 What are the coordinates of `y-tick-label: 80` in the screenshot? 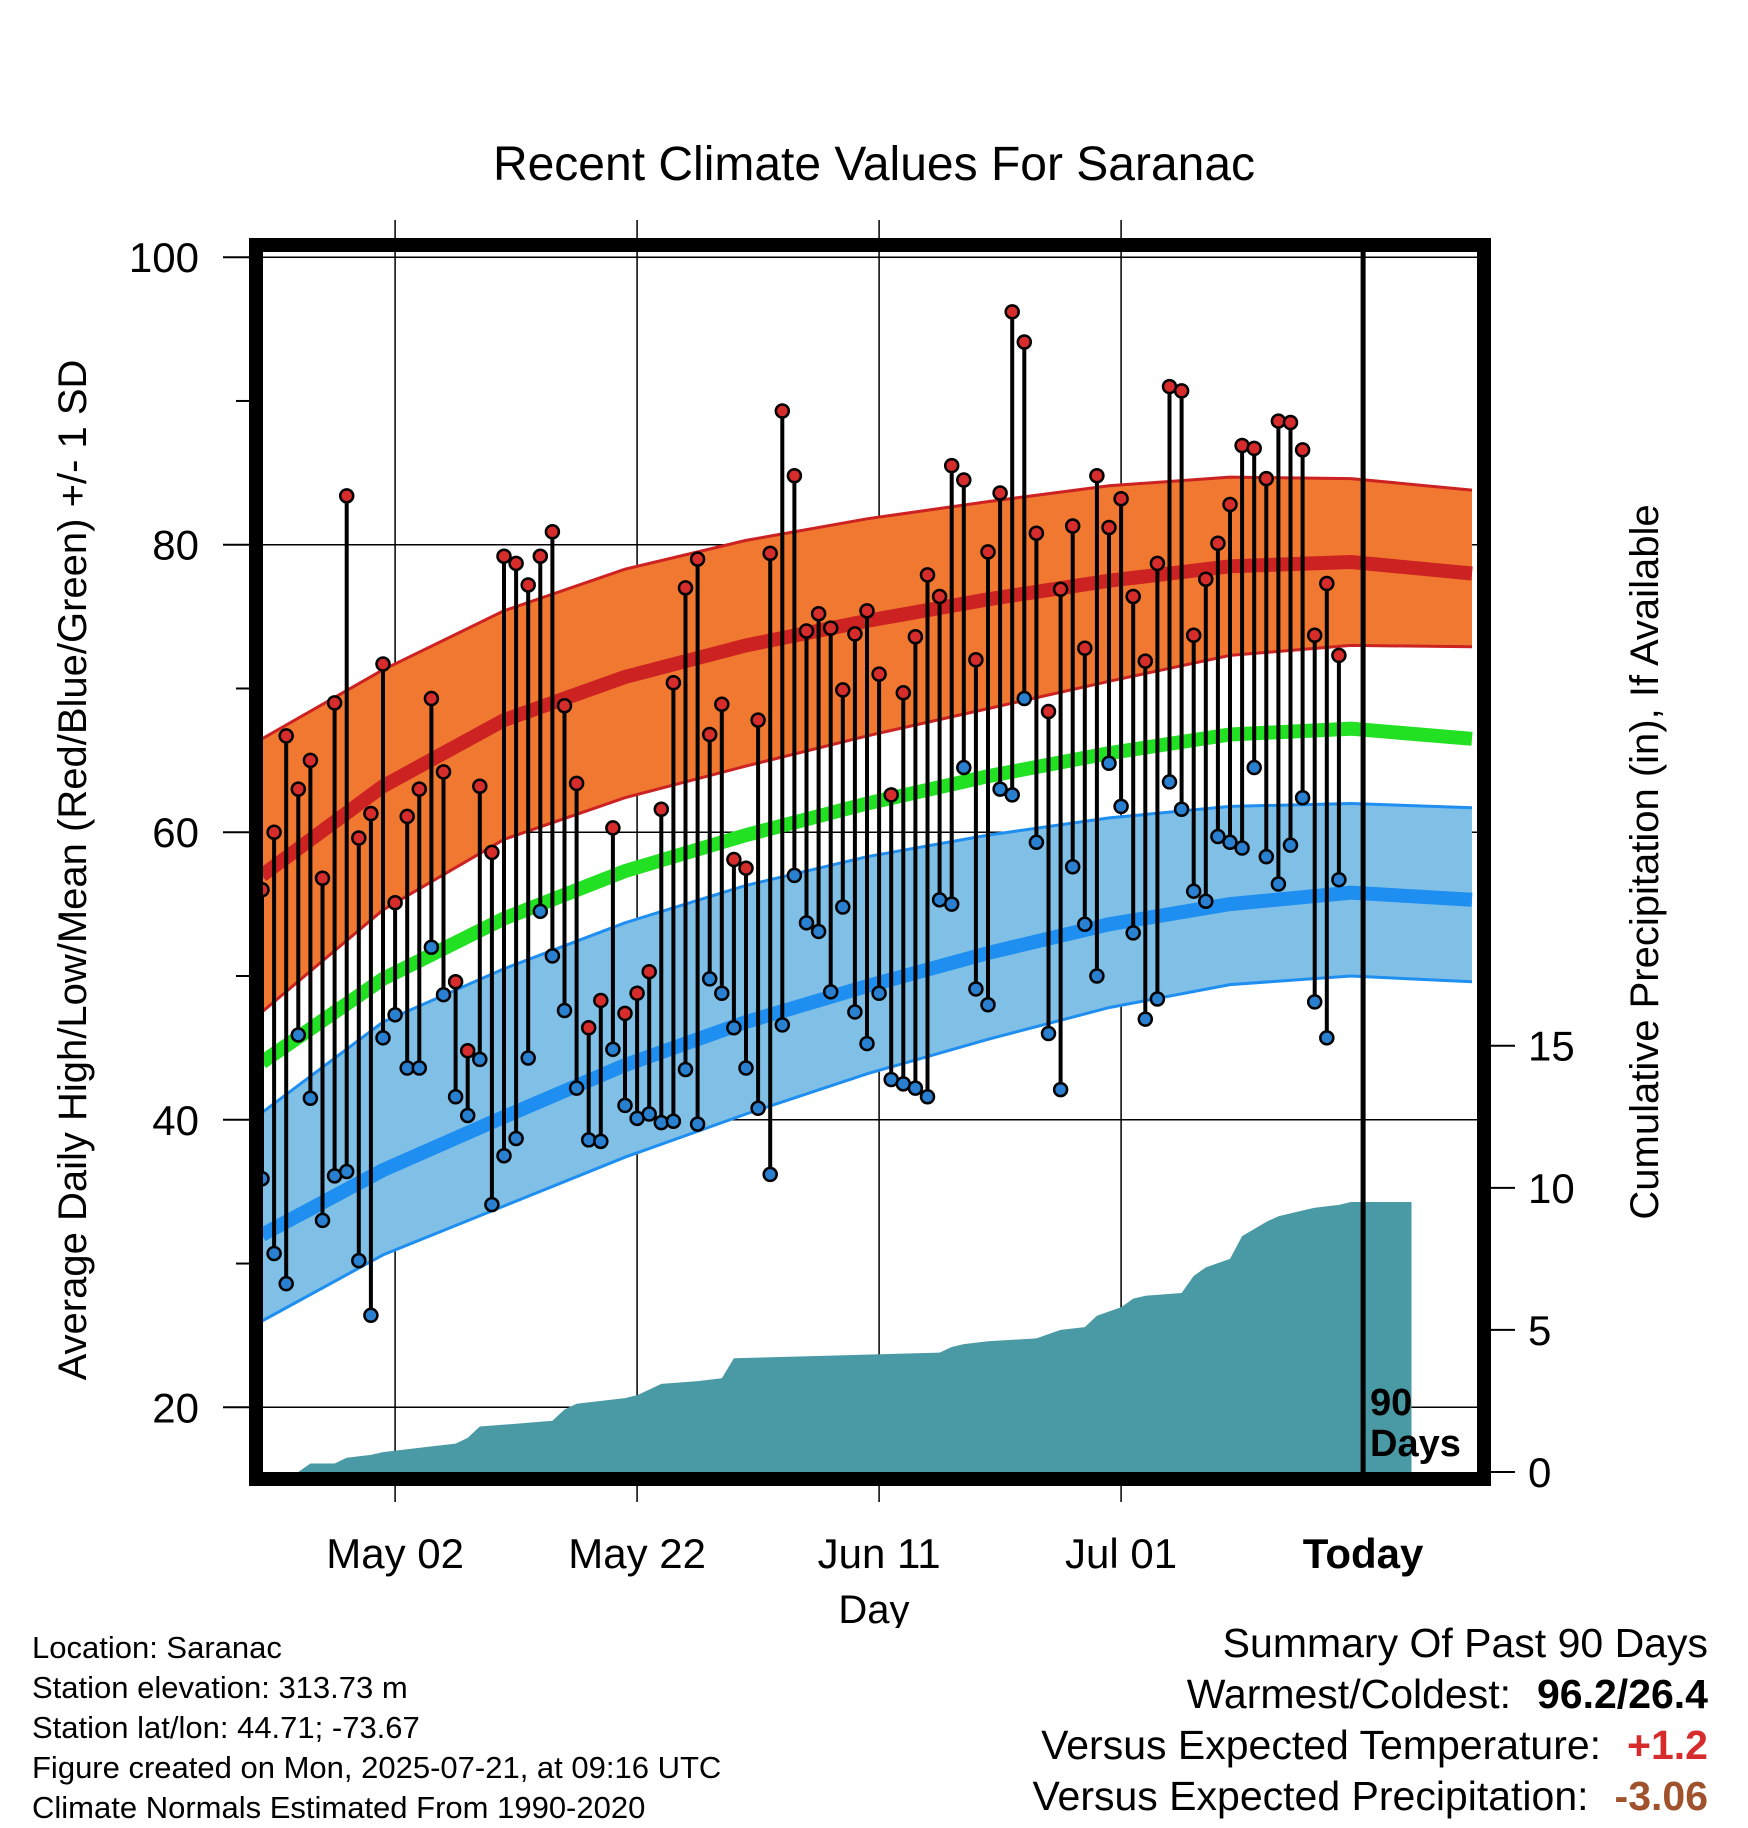 It's located at (175, 545).